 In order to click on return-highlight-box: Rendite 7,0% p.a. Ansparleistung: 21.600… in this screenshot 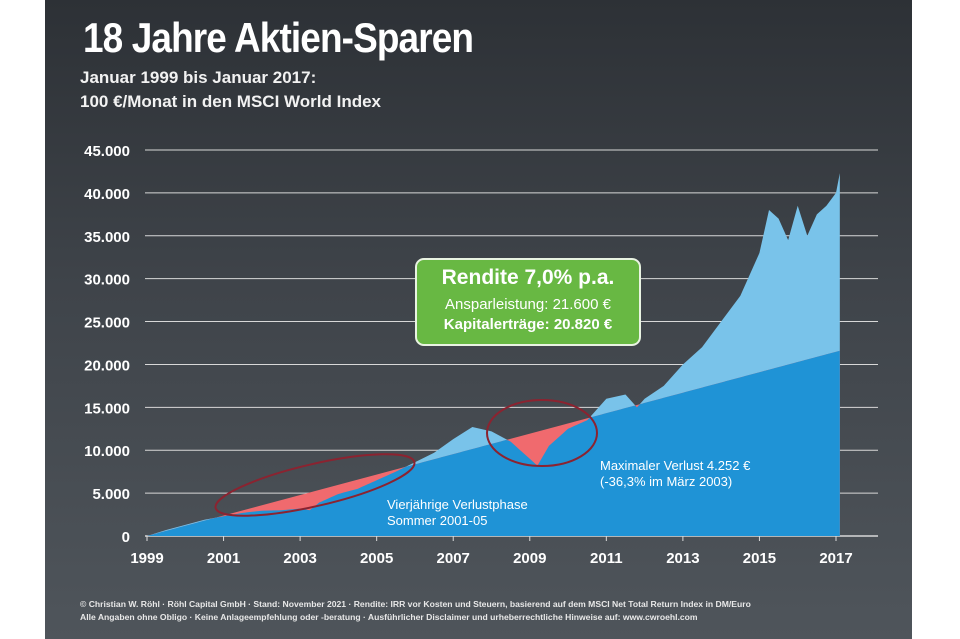, I will do `click(528, 302)`.